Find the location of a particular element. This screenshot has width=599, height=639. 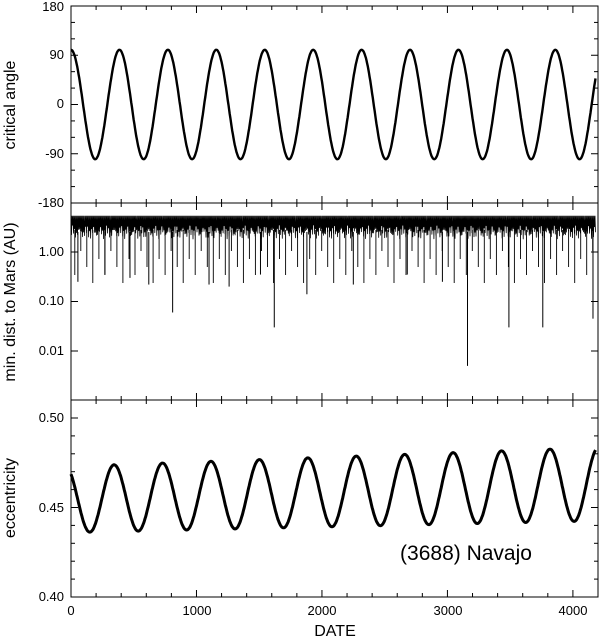

p2-ytick-neg180: -180 is located at coordinates (51, 202).